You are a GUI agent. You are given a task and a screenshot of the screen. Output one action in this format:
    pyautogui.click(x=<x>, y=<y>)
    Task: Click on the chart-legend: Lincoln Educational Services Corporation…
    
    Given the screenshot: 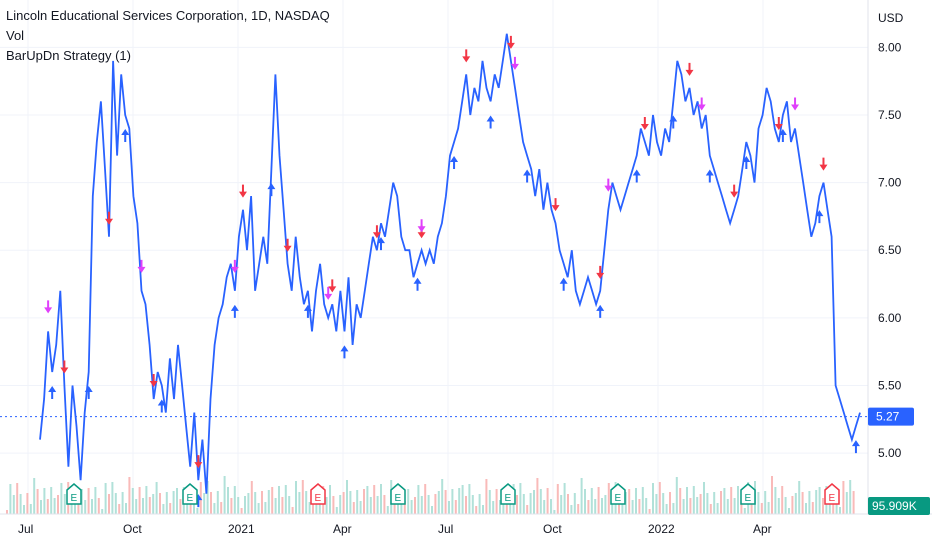 What is the action you would take?
    pyautogui.click(x=168, y=36)
    